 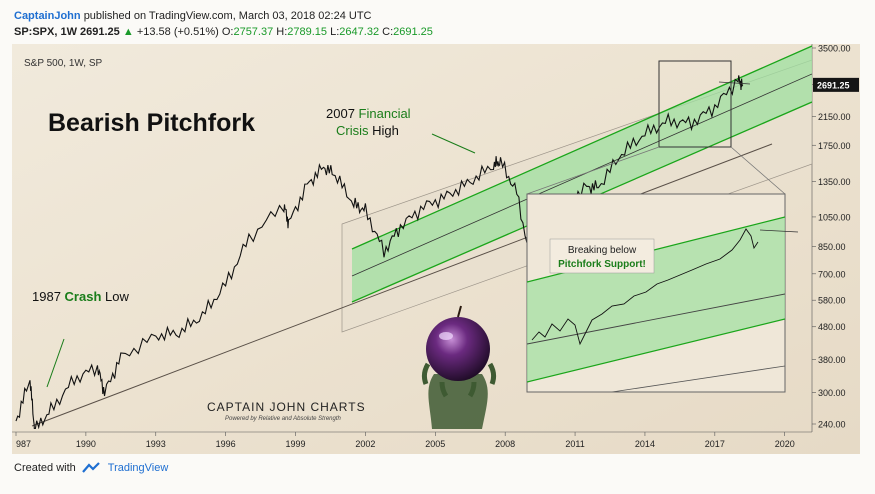 I want to click on callout-line-1: Breaking below, so click(x=602, y=250).